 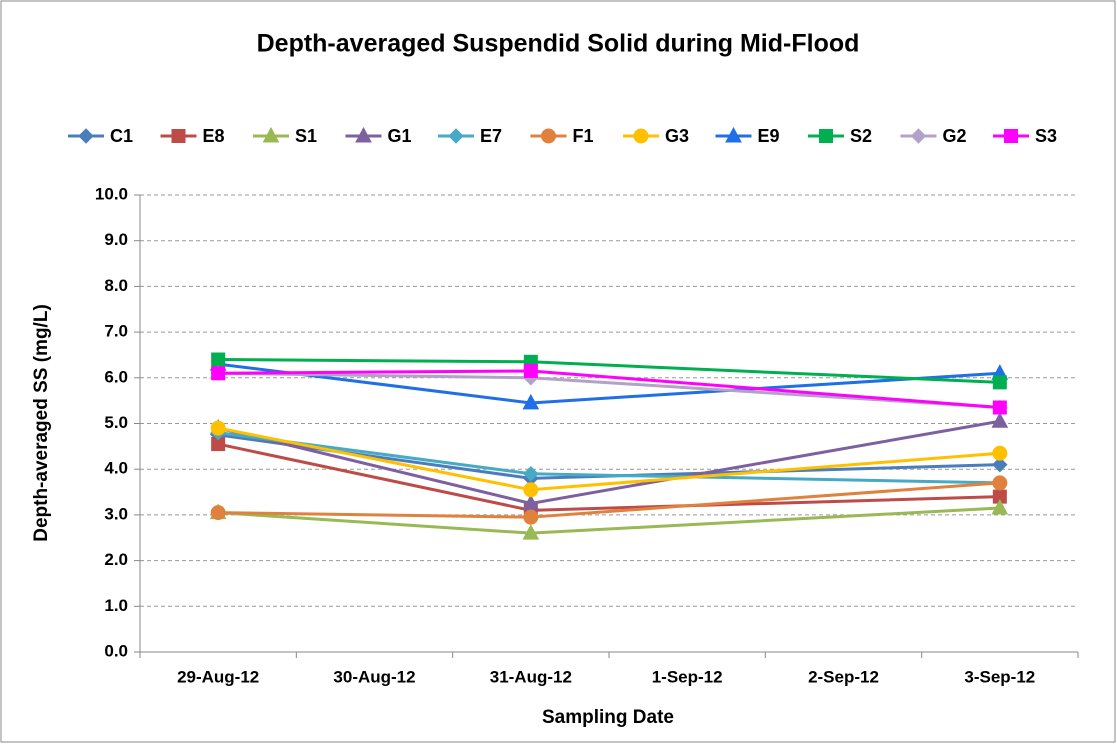 What do you see at coordinates (491, 136) in the screenshot?
I see `legend-label: E7` at bounding box center [491, 136].